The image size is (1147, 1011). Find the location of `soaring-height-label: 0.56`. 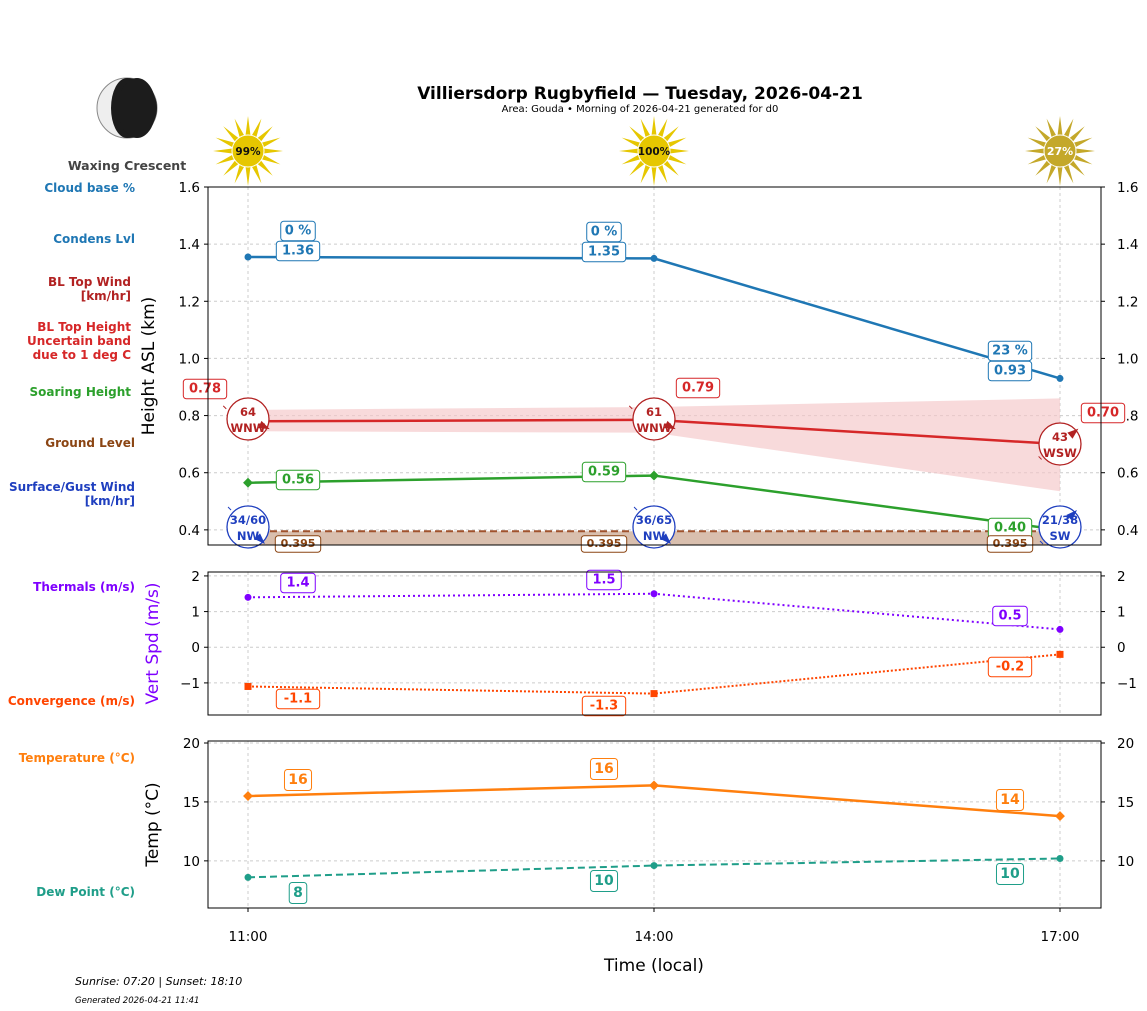

soaring-height-label: 0.56 is located at coordinates (298, 480).